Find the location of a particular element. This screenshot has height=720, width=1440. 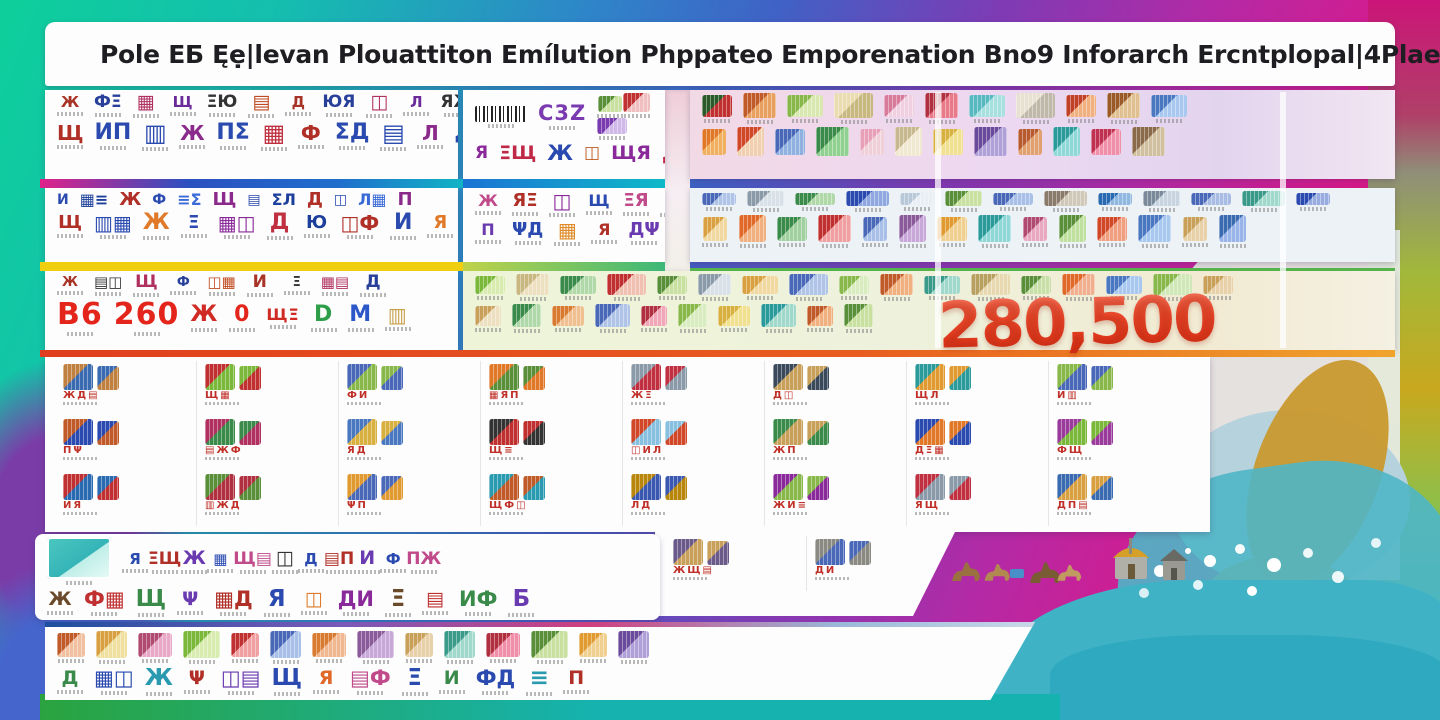

grid-card: ЖИ≡ is located at coordinates (836, 498).